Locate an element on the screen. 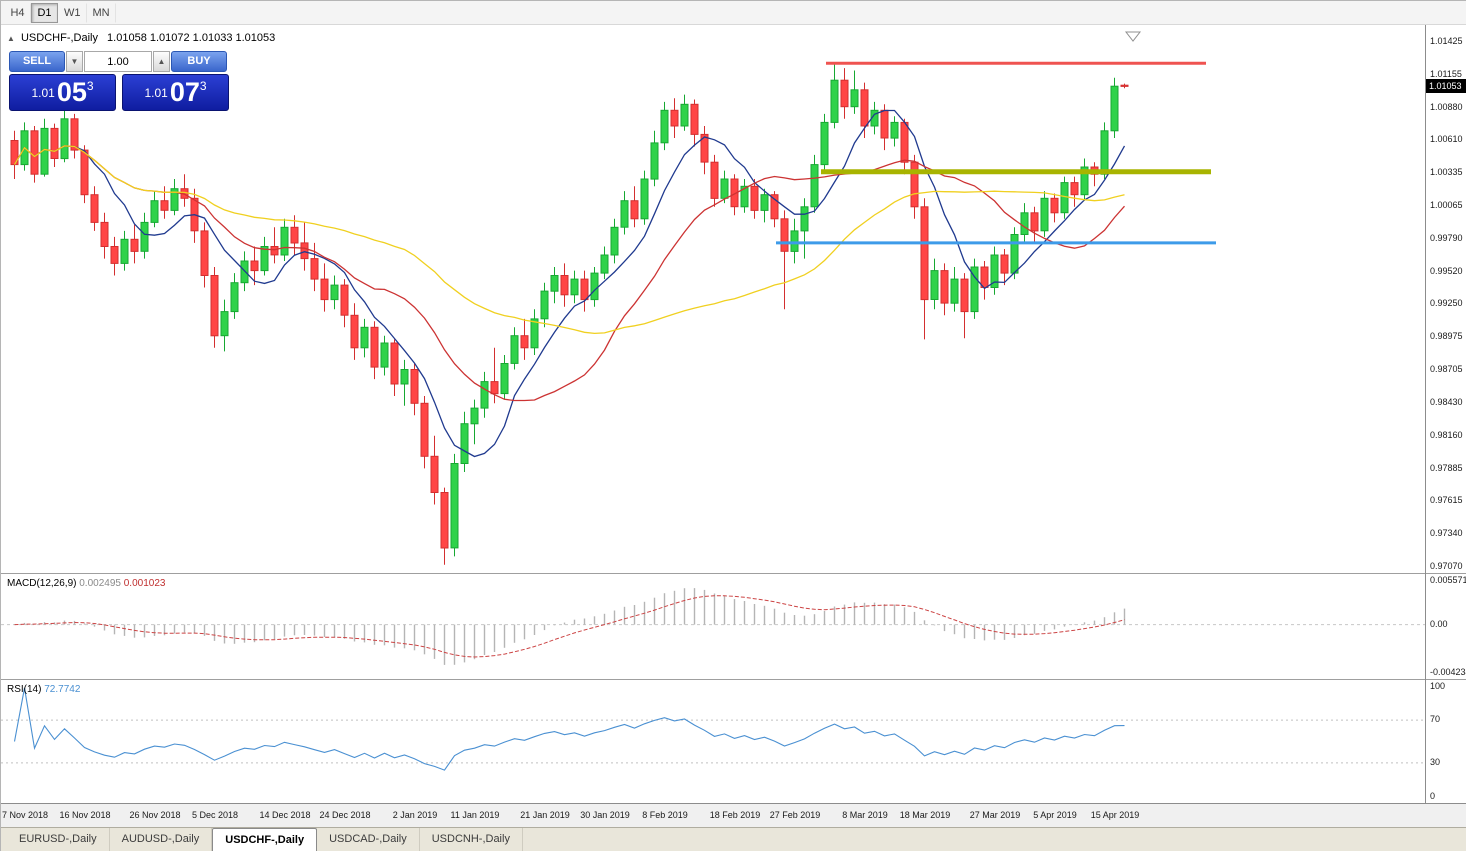 The height and width of the screenshot is (851, 1466). rsi-chart is located at coordinates (713, 741).